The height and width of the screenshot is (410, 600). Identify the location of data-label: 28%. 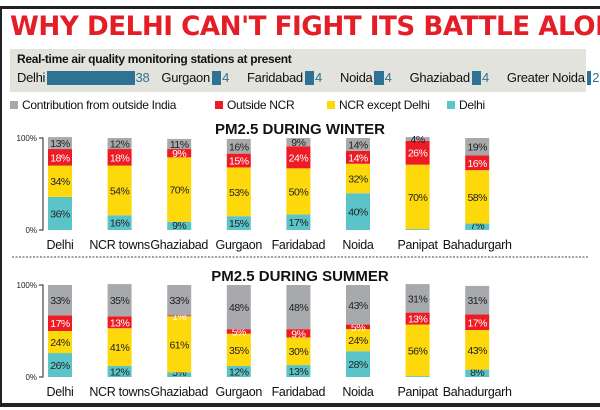
(358, 365).